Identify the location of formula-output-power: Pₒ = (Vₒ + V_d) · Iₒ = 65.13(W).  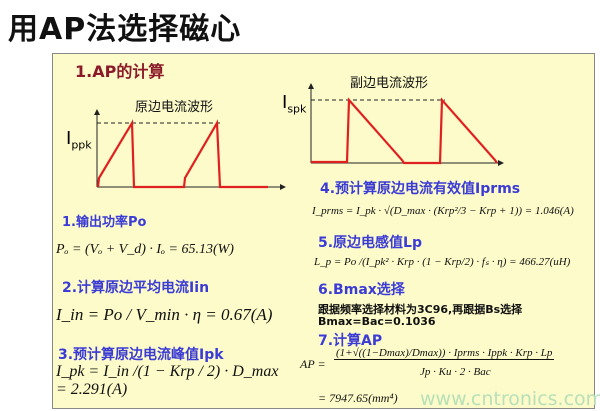
(145, 249).